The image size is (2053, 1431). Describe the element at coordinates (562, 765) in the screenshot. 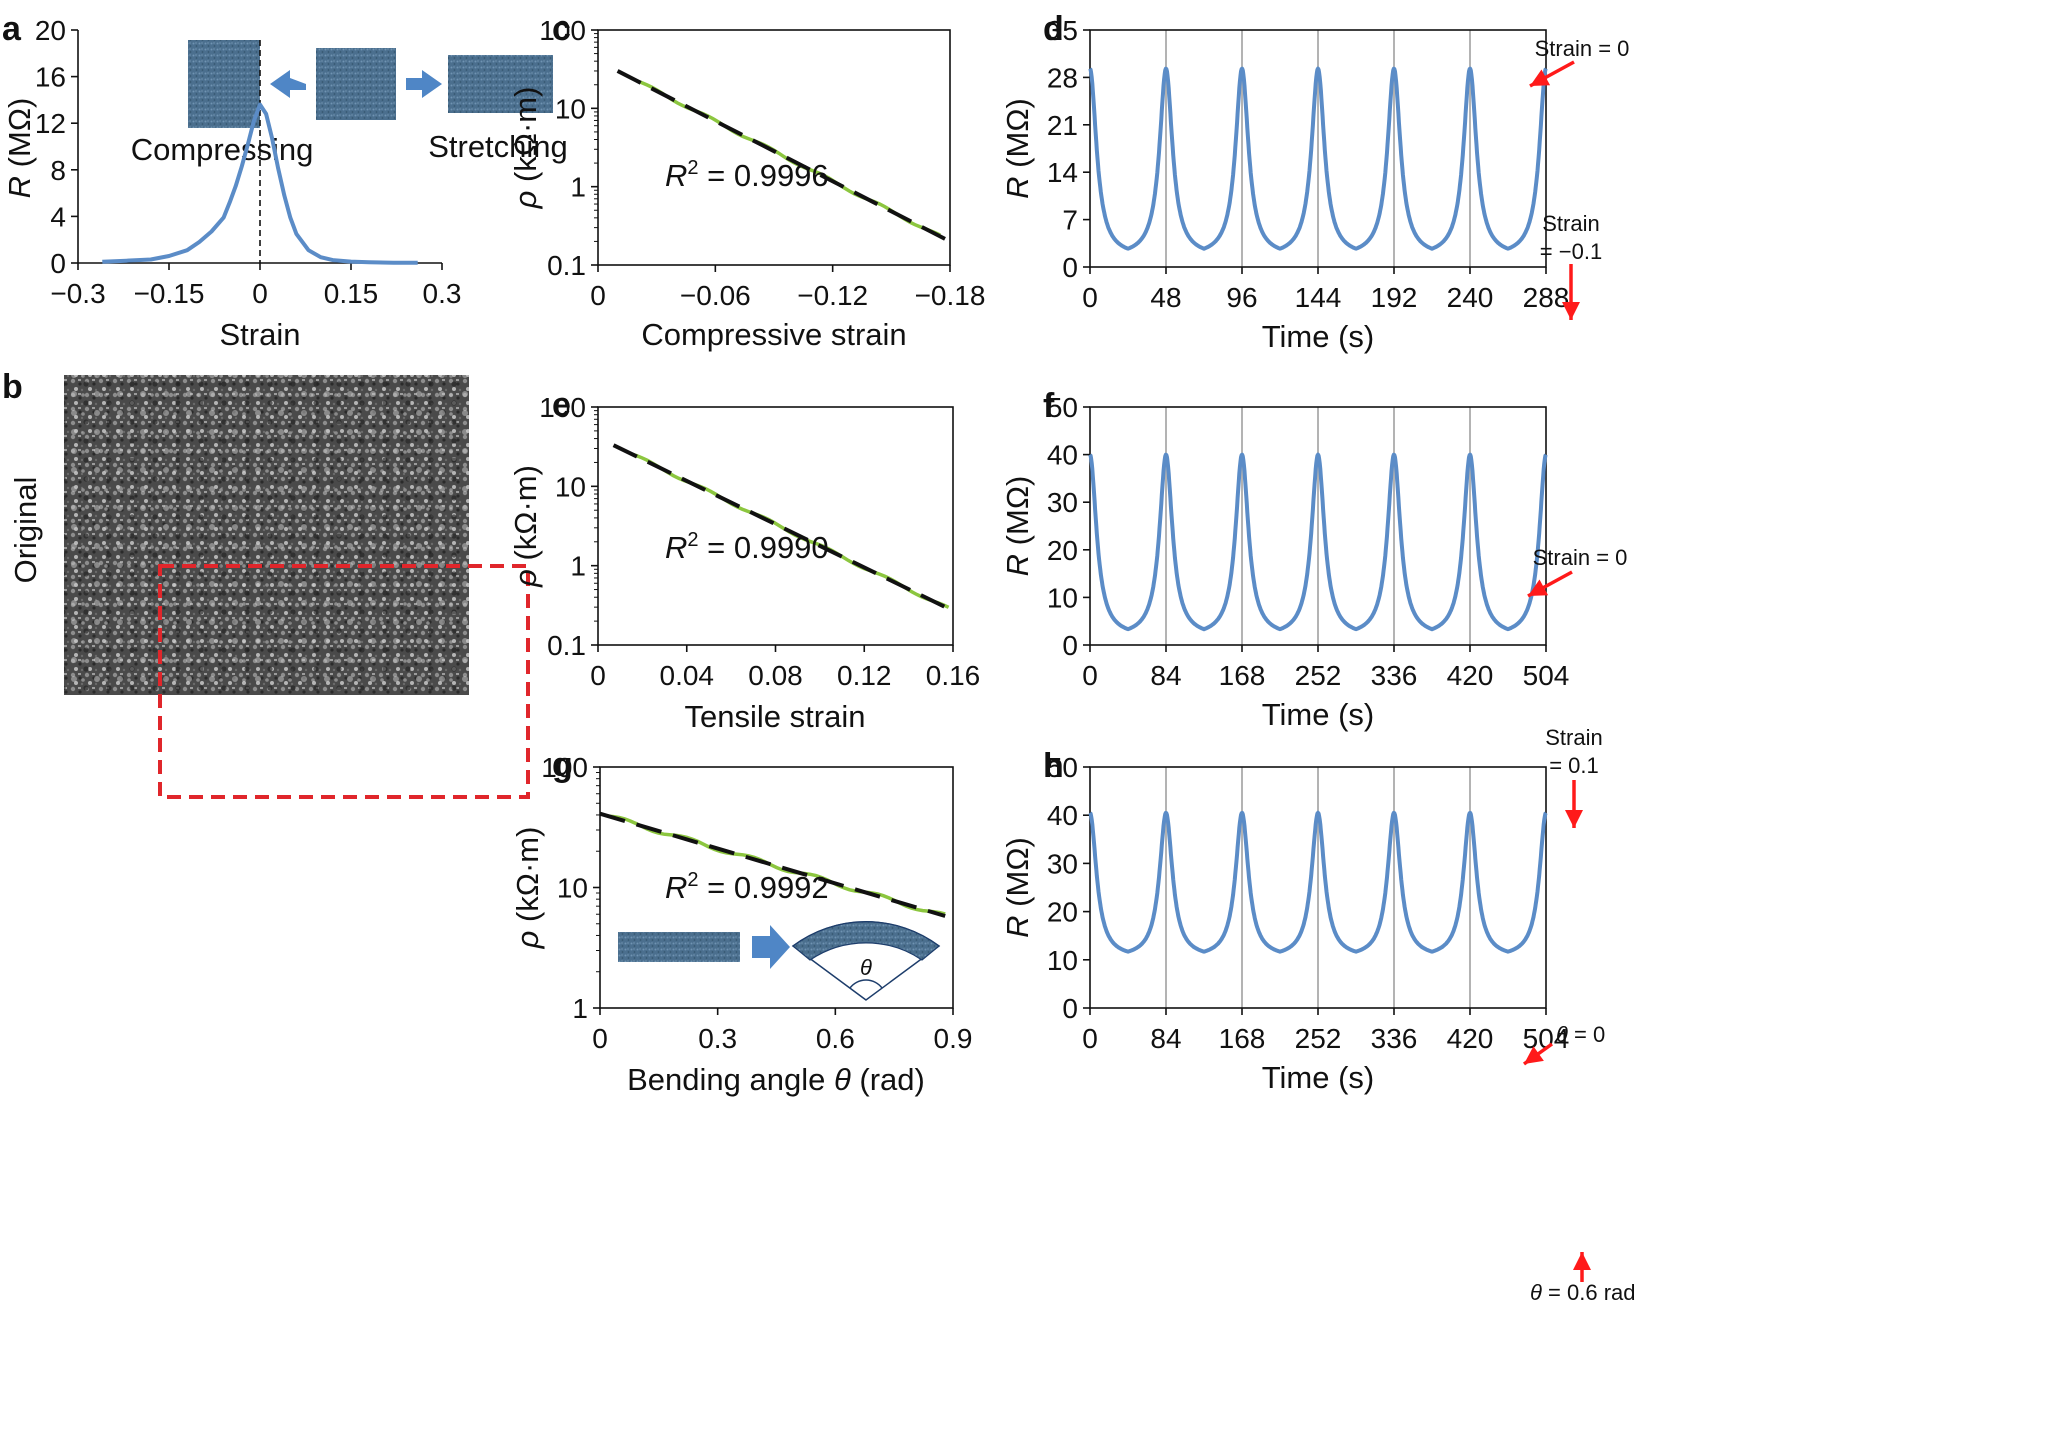

I see `panel-g-letter: g` at that location.